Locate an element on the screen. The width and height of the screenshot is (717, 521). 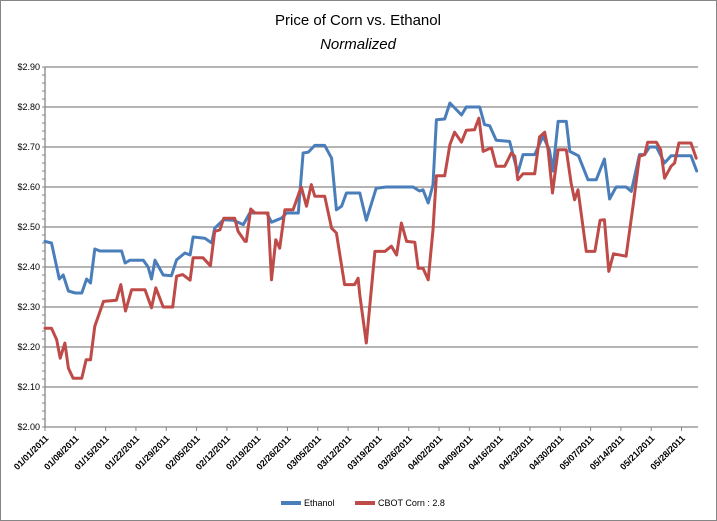
y-tick-label: $2.40 is located at coordinates (28, 267).